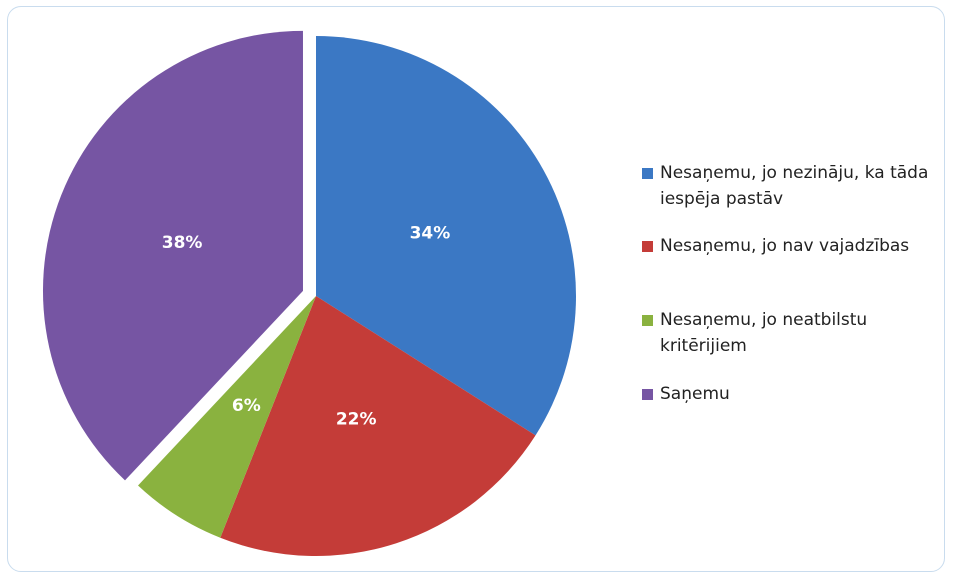  Describe the element at coordinates (356, 420) in the screenshot. I see `data-label: 22%` at that location.